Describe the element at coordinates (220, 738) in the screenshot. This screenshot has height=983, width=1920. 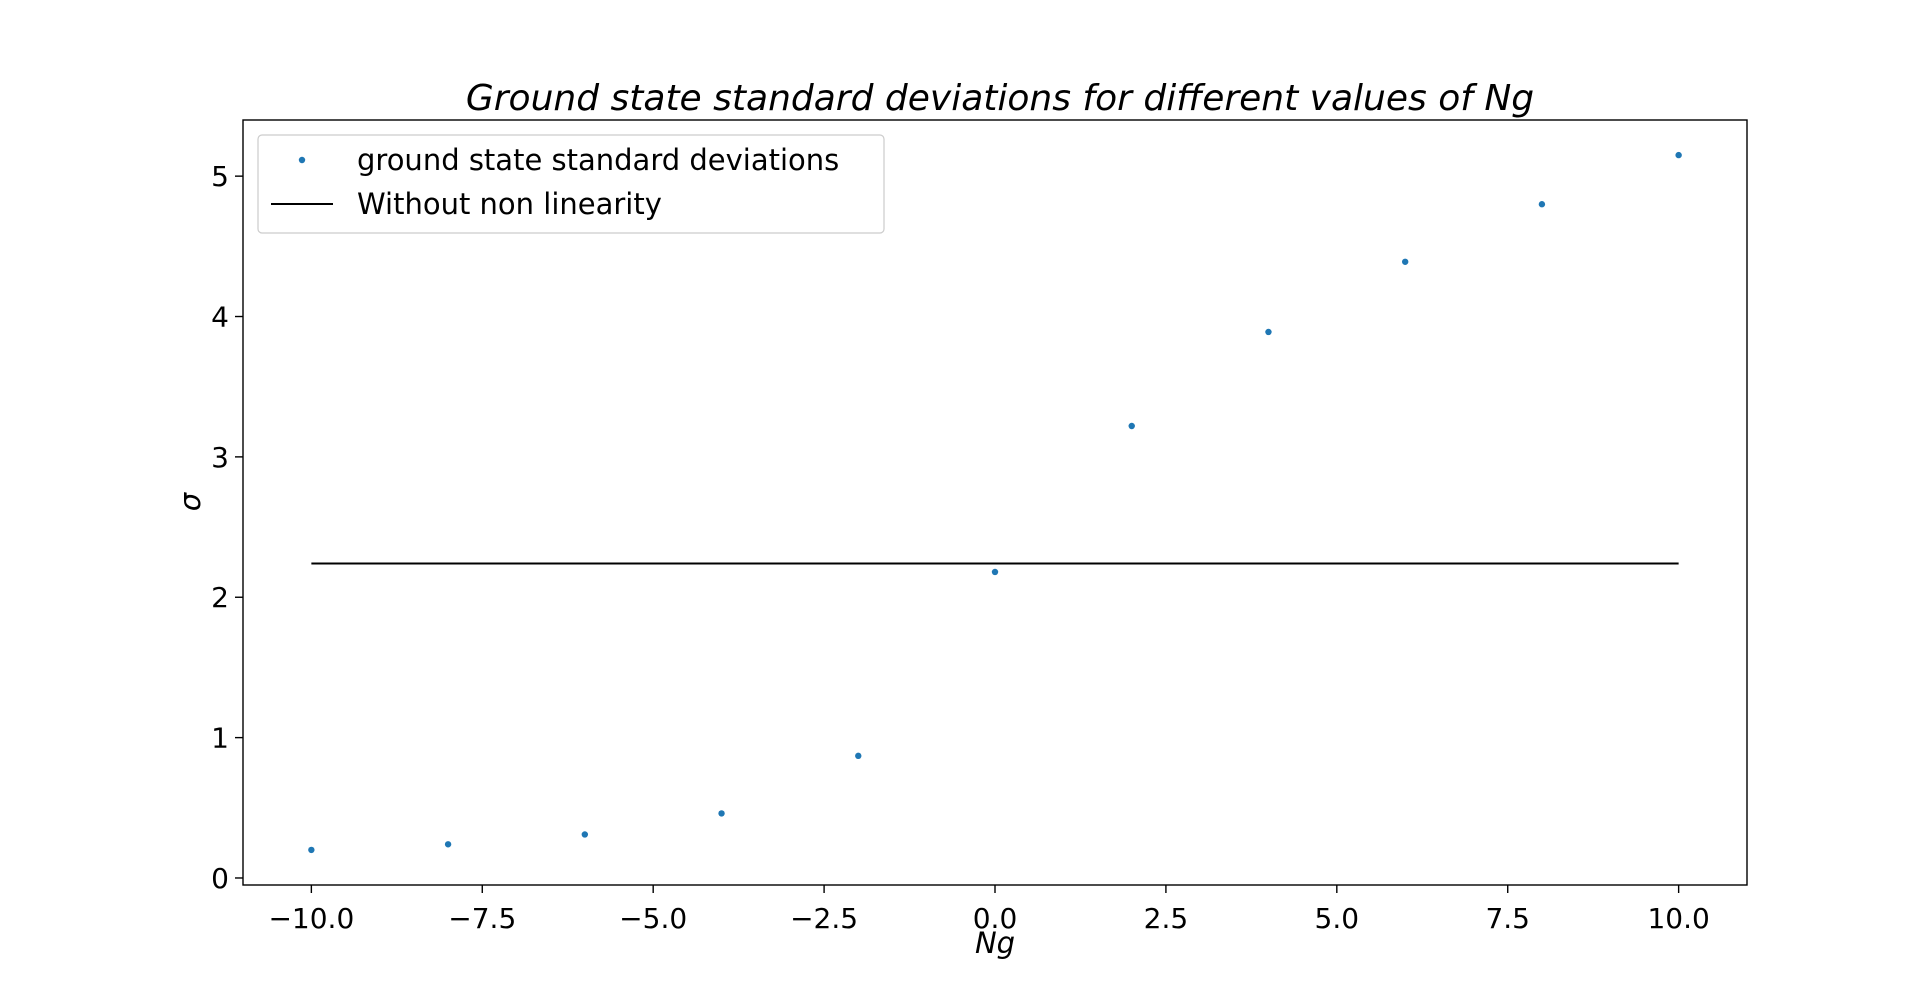
I see `y-tick-label: 1` at that location.